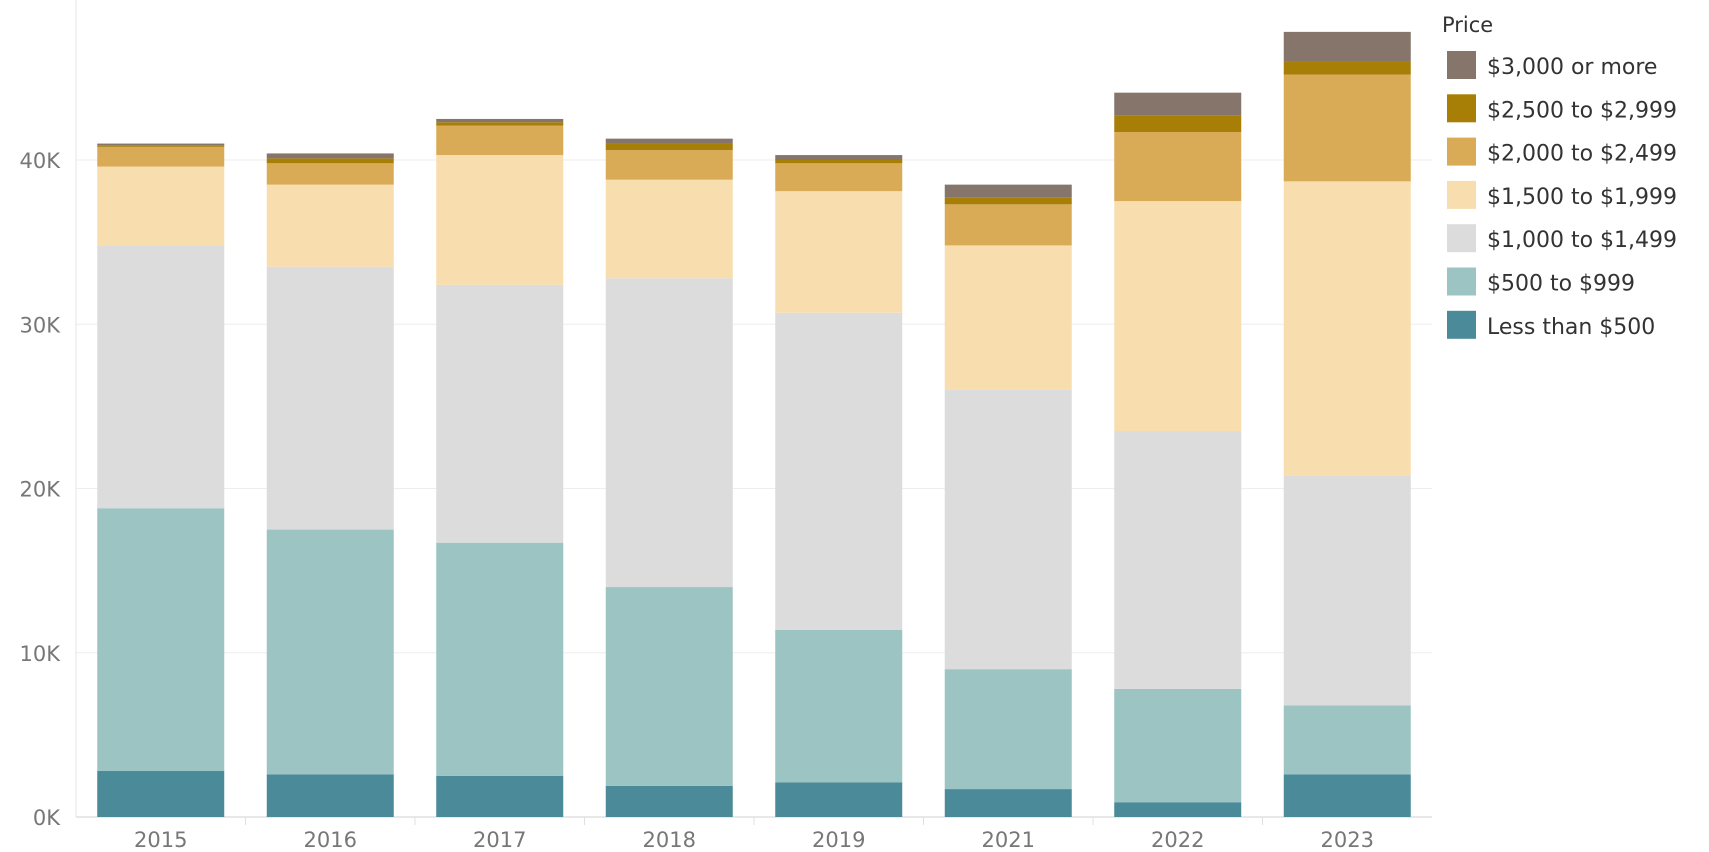 The width and height of the screenshot is (1709, 852). What do you see at coordinates (1582, 110) in the screenshot?
I see `legend-entry: $2,500 to $2,999` at bounding box center [1582, 110].